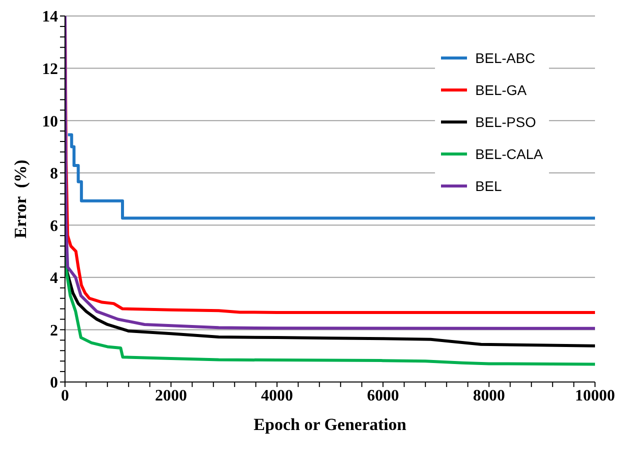  I want to click on x-tick-label: 10000, so click(595, 395).